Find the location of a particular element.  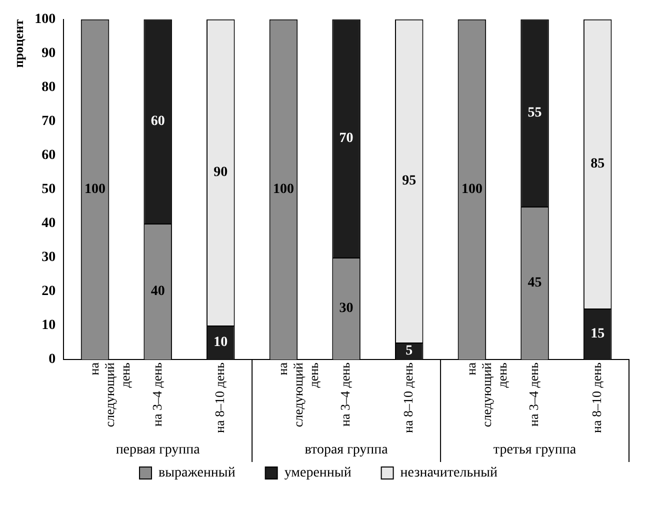

y-tick-label: 40 is located at coordinates (49, 224).